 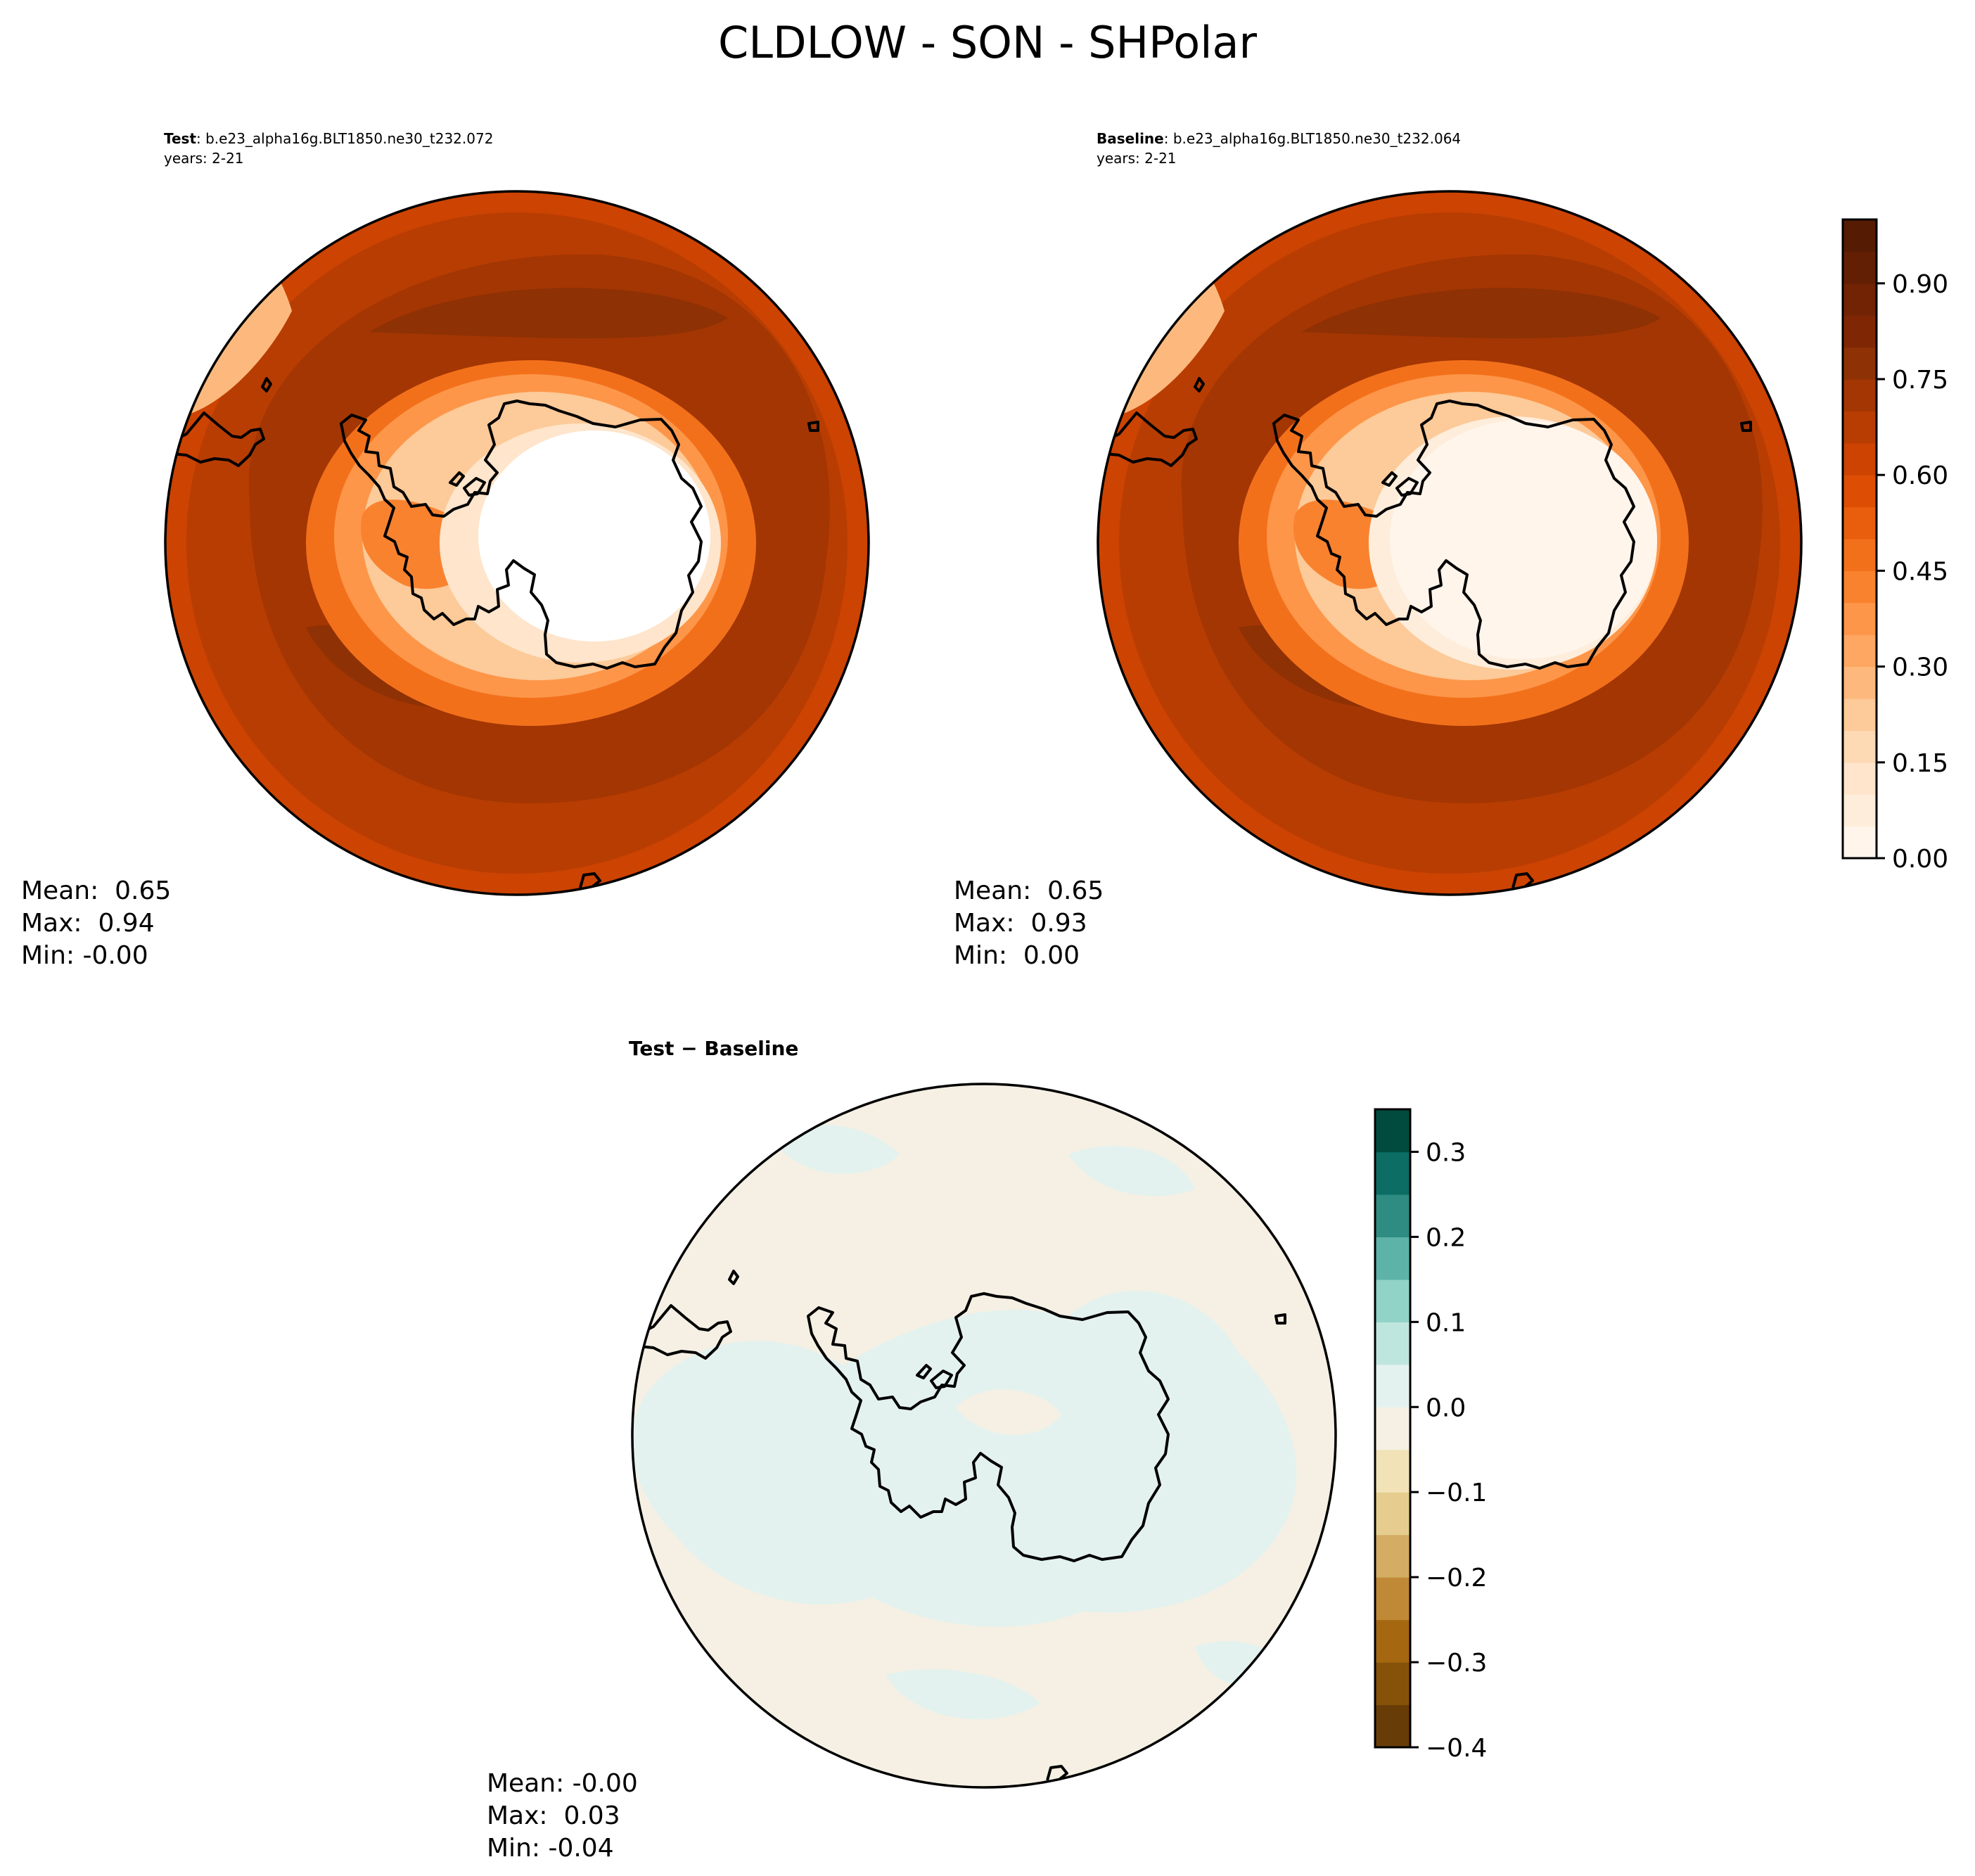 What do you see at coordinates (1446, 1152) in the screenshot?
I see `colorbar-difference-tick-label: 0.3` at bounding box center [1446, 1152].